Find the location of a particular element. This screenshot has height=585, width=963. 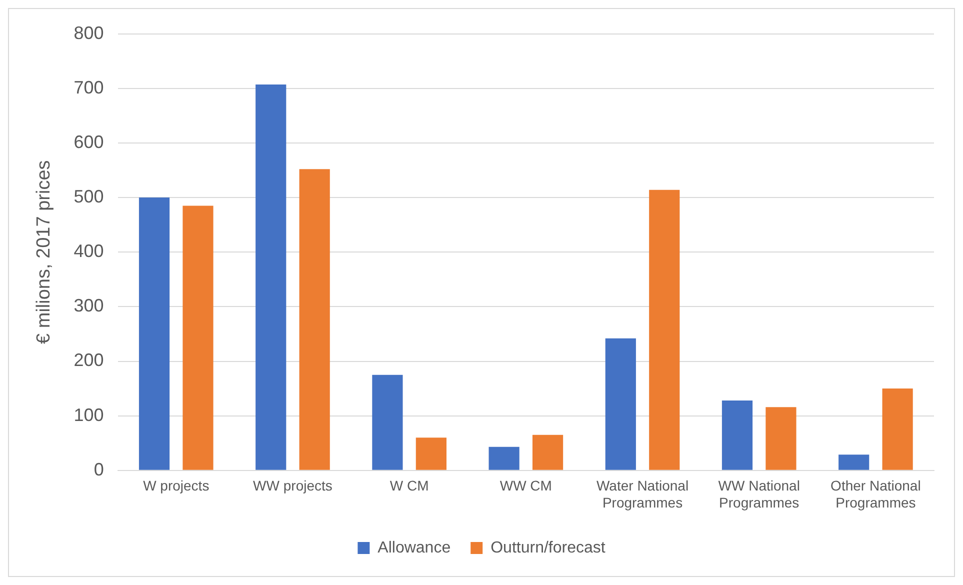

legend-label: Outturn/forecast is located at coordinates (548, 547).